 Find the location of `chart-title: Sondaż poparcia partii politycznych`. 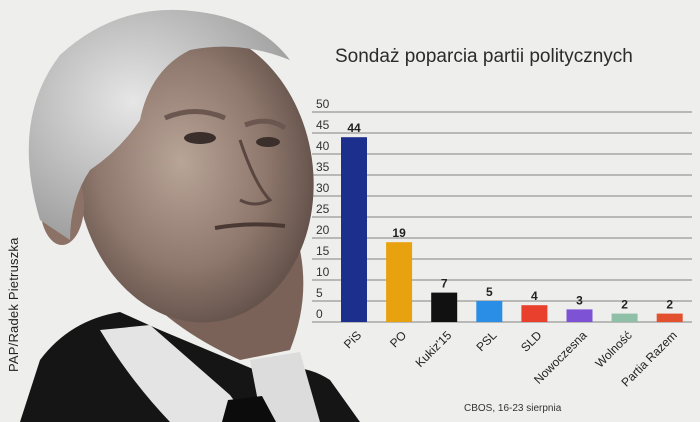

chart-title: Sondaż poparcia partii politycznych is located at coordinates (484, 56).